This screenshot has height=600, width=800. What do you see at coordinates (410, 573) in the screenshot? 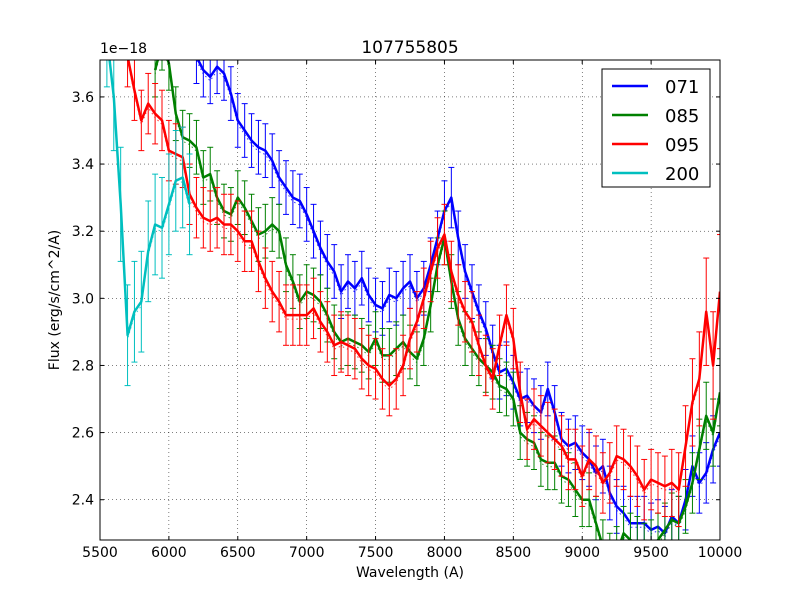
I see `x-axis-label: Wavelength (A)` at bounding box center [410, 573].